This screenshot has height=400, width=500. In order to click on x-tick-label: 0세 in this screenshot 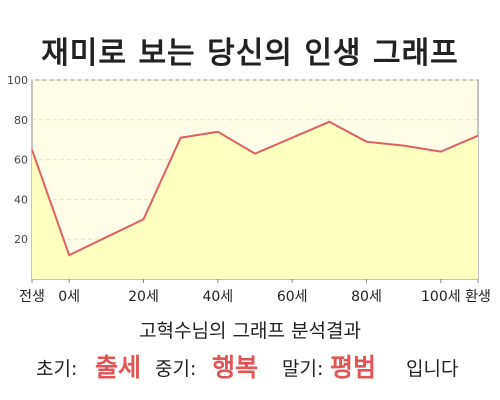, I will do `click(69, 297)`.